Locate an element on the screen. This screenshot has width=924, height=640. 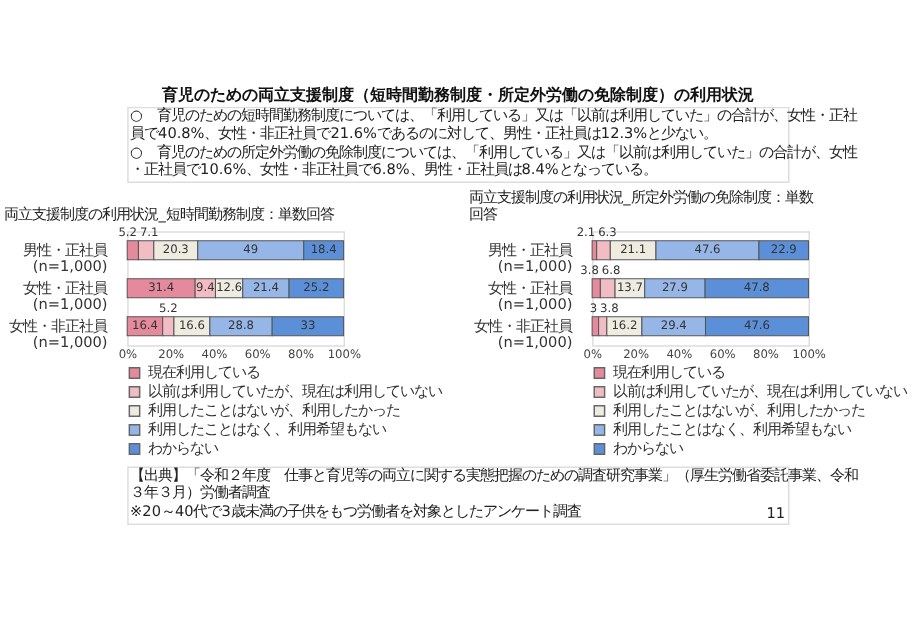
text: ○ 育児のための所定外労働の免除制度については、「利用している」又は「以前は利用していた」の合計が、女性・正社員で10.6%、女性・非正社員で6.8%、男性・正社員は8.4%となっている。 is located at coordinates (493, 160).